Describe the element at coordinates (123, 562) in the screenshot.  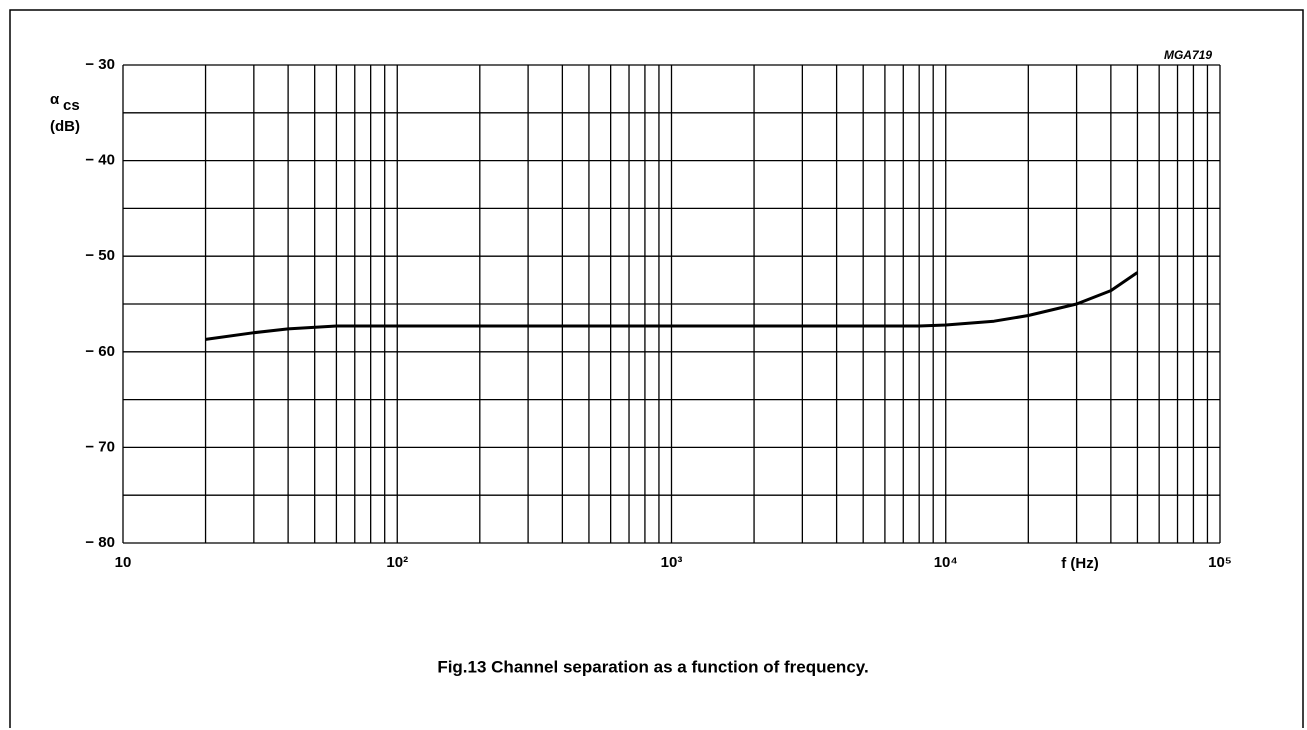
I see `x-tick-label: 10` at that location.